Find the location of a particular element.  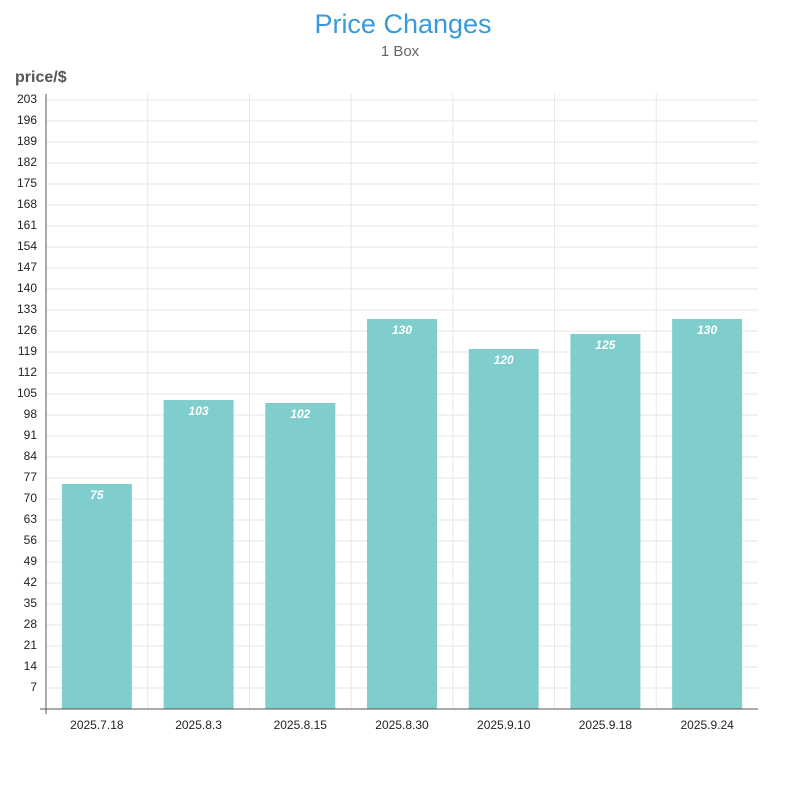

y-tick-label: 105 is located at coordinates (27, 393).